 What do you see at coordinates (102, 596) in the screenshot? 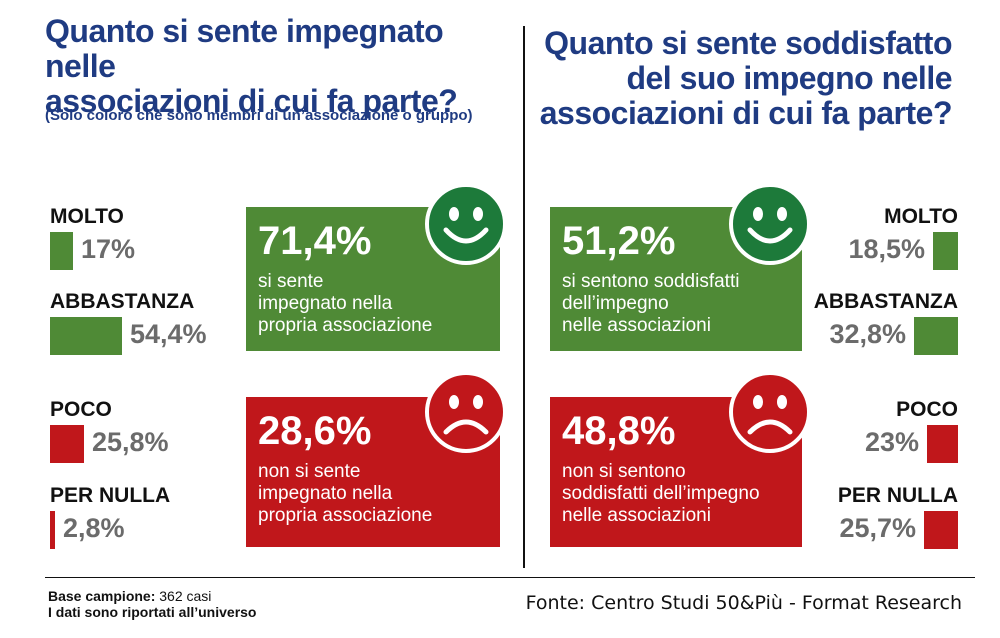
I see `base-label: Base campione:` at bounding box center [102, 596].